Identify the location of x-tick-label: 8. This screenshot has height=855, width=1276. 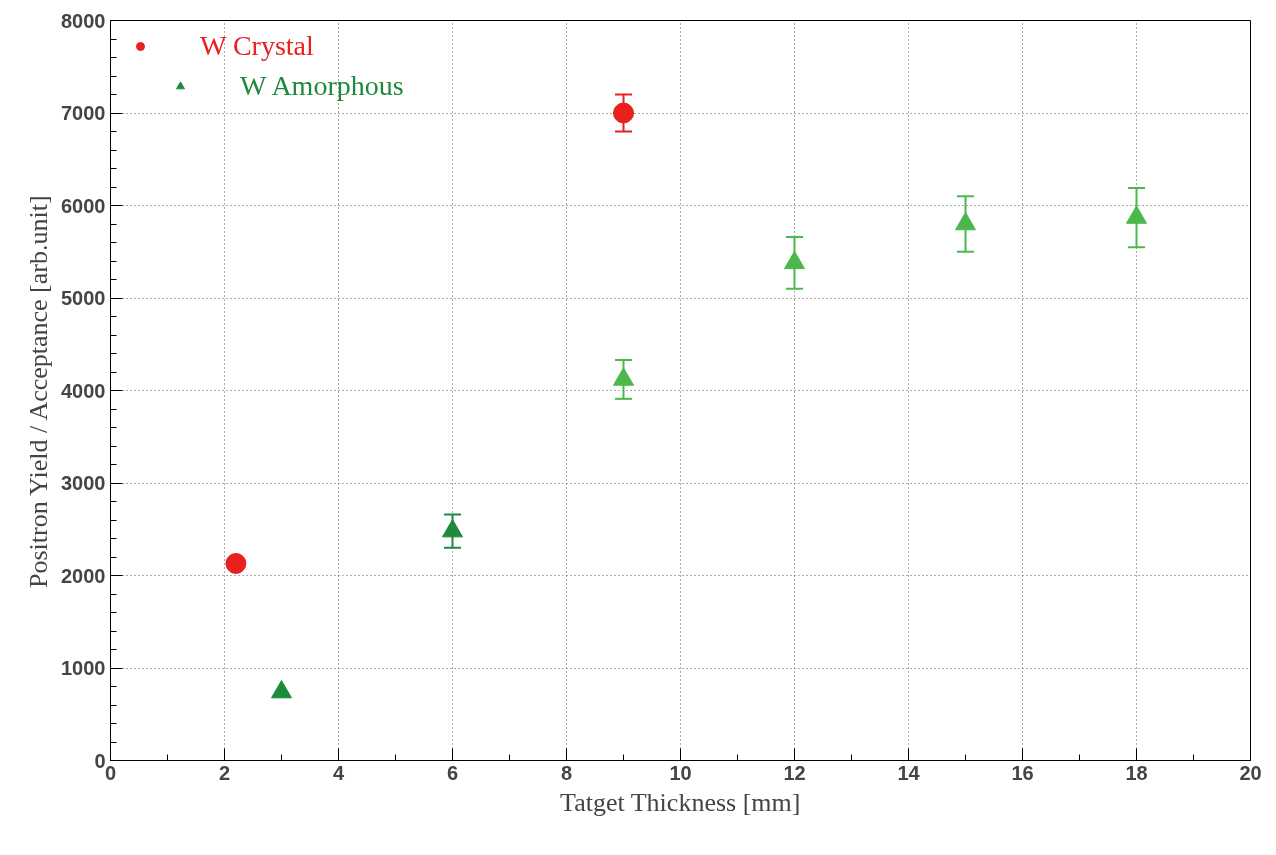
(566, 772).